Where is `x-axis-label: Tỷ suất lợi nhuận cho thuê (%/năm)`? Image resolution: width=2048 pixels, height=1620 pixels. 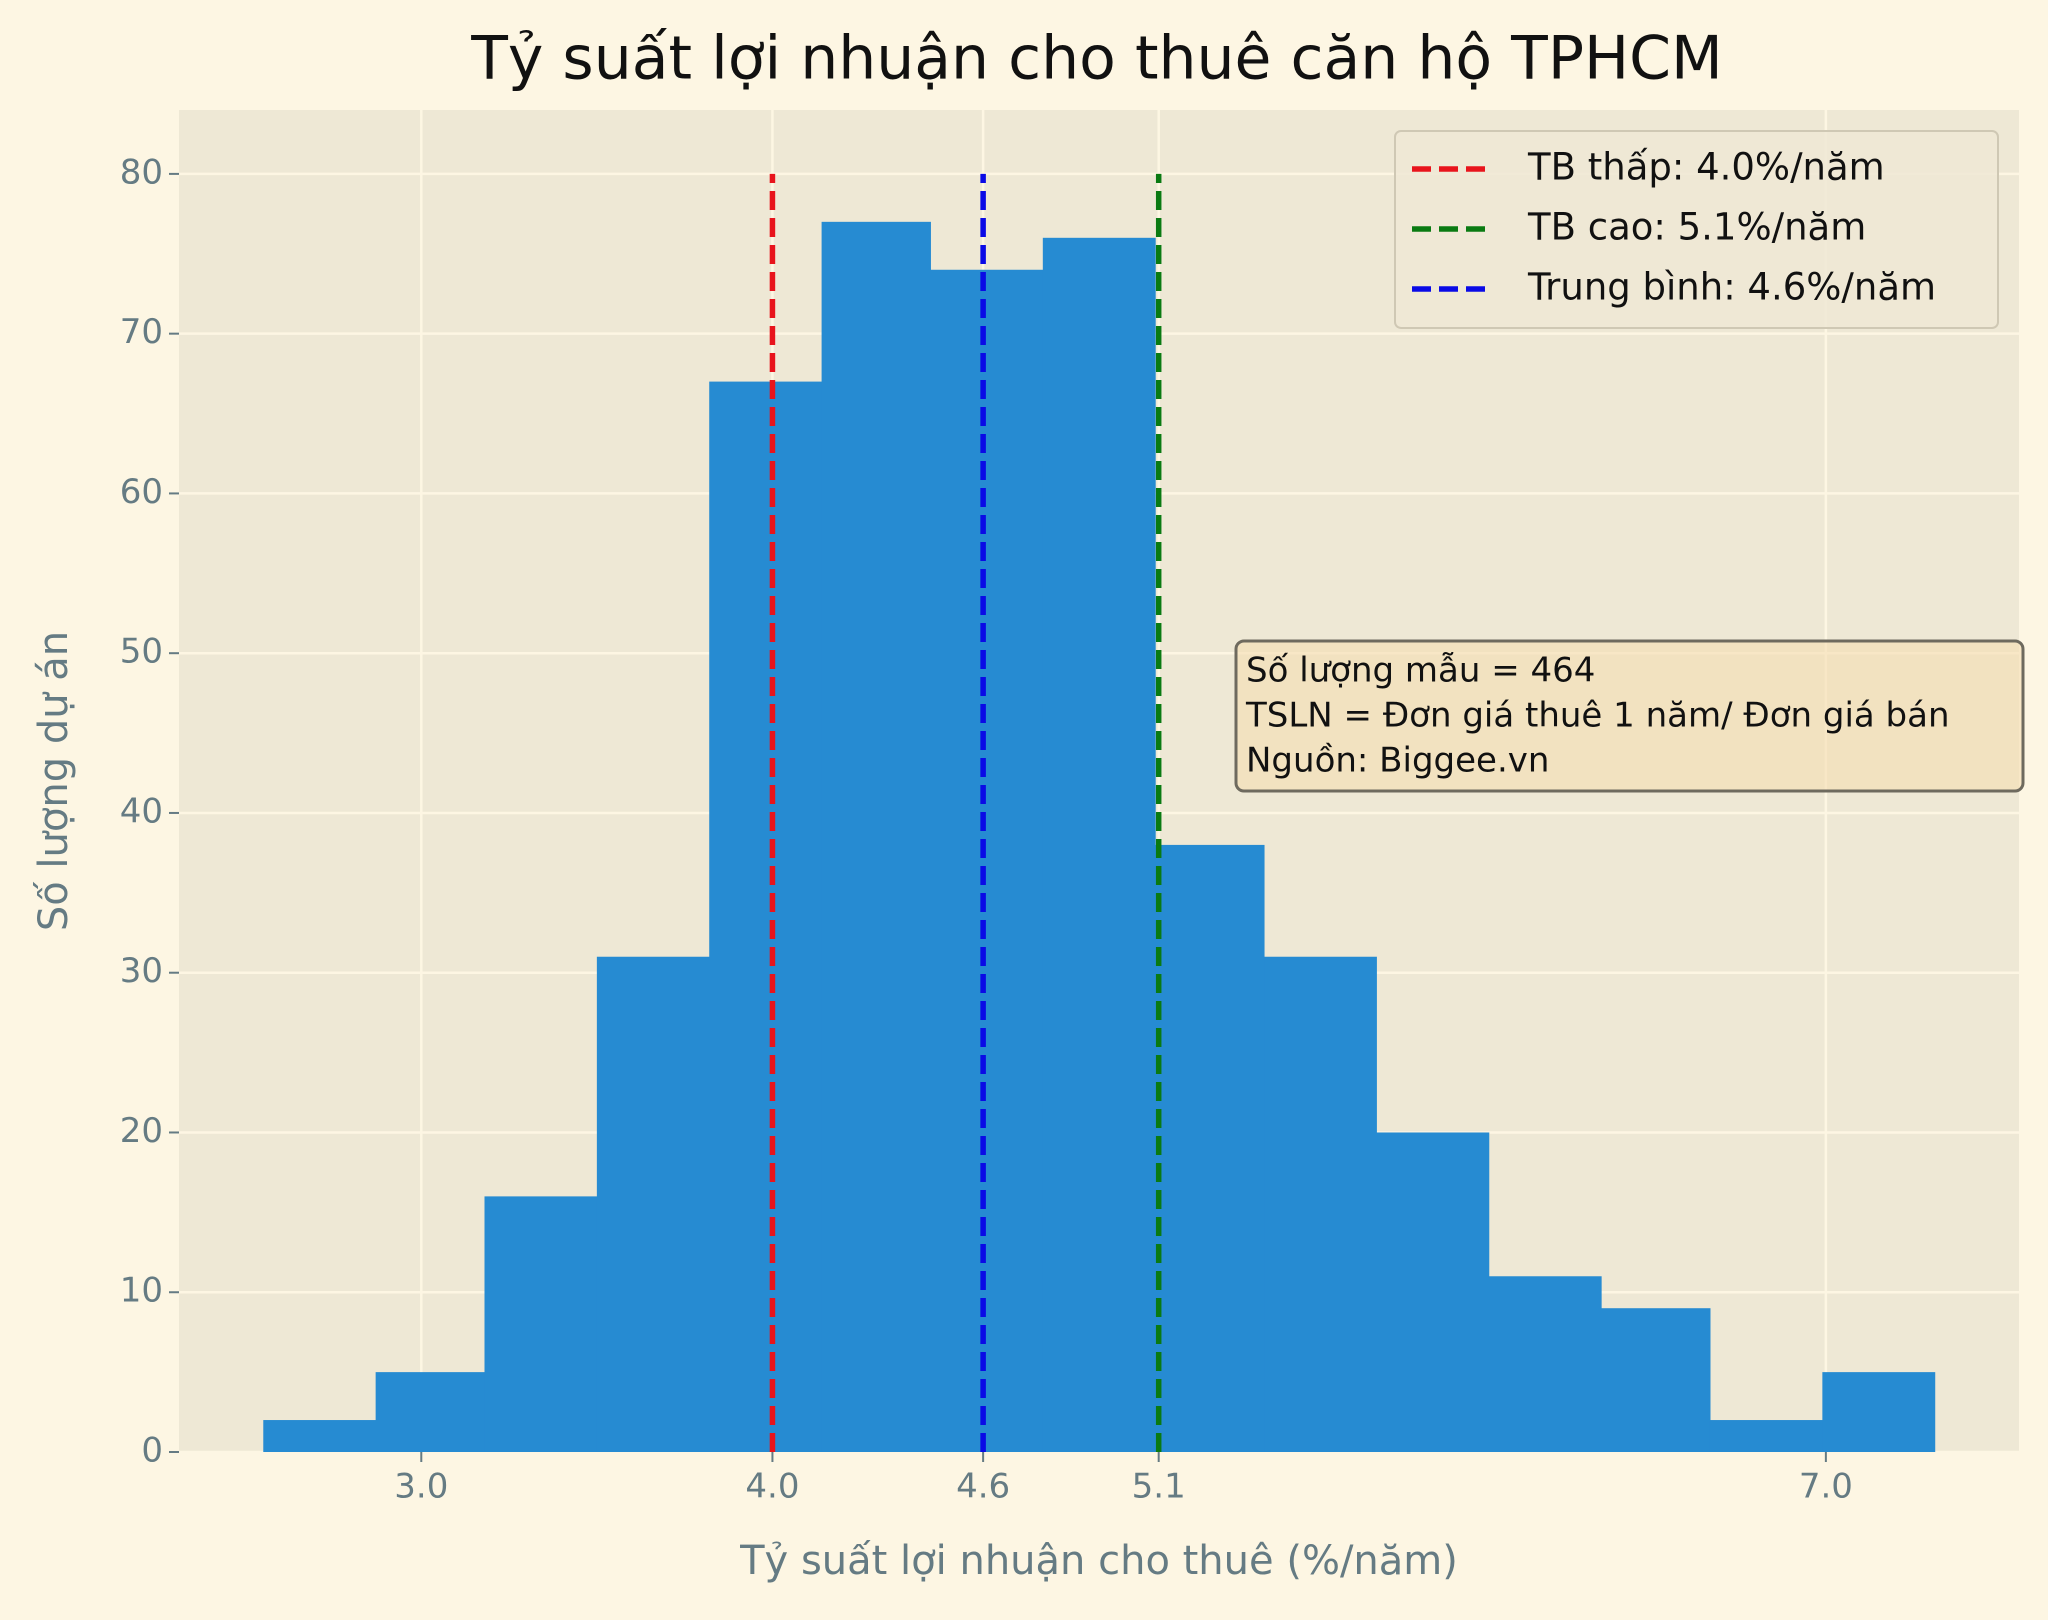 x-axis-label: Tỷ suất lợi nhuận cho thuê (%/năm) is located at coordinates (1098, 1561).